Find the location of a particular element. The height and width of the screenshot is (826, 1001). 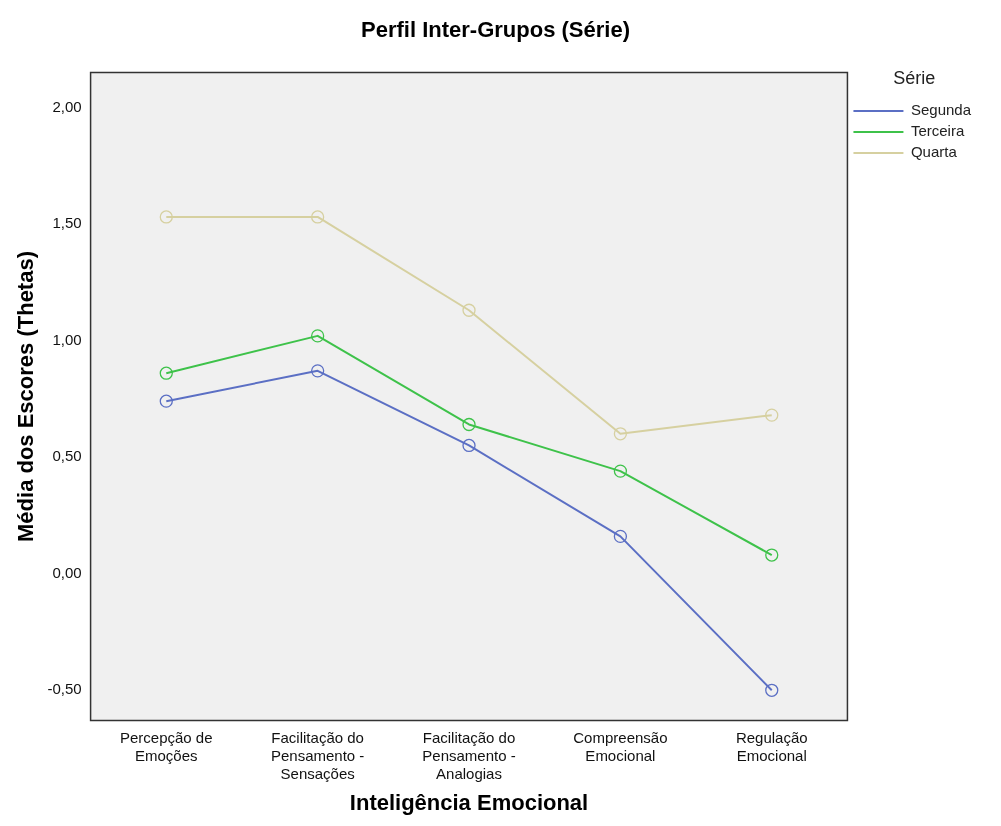

x-tick-label: Facilitação do Pensamento - Analogias is located at coordinates (469, 755).